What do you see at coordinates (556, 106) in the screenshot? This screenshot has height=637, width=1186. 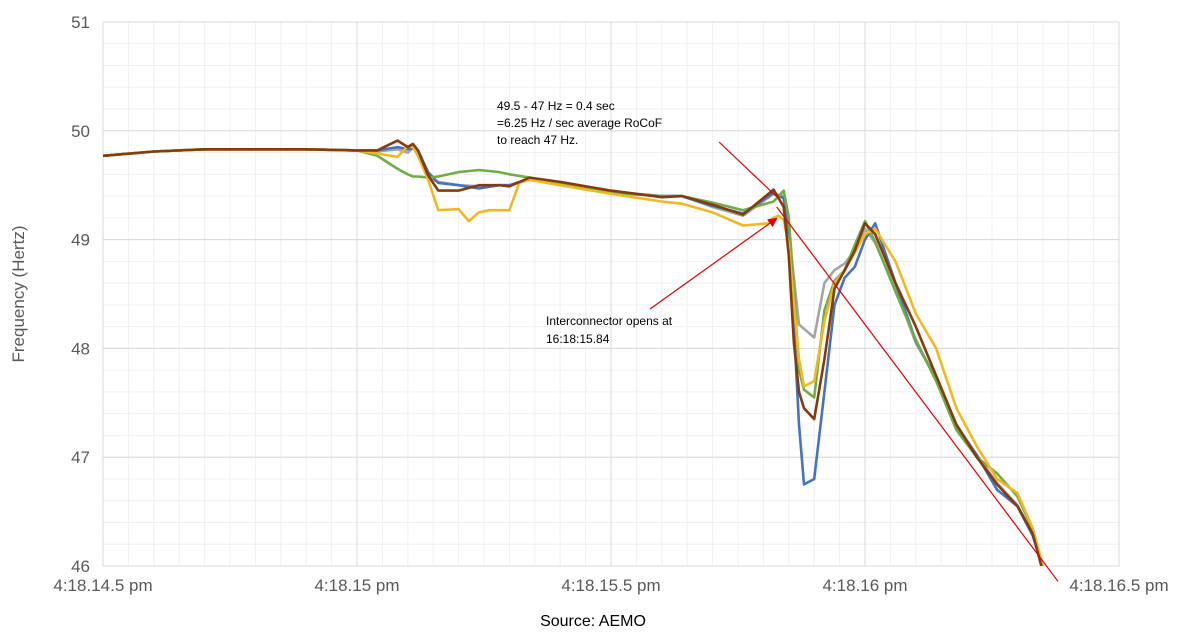 I see `rocof-annotation-line: 49.5 - 47 Hz = 0.4 sec` at bounding box center [556, 106].